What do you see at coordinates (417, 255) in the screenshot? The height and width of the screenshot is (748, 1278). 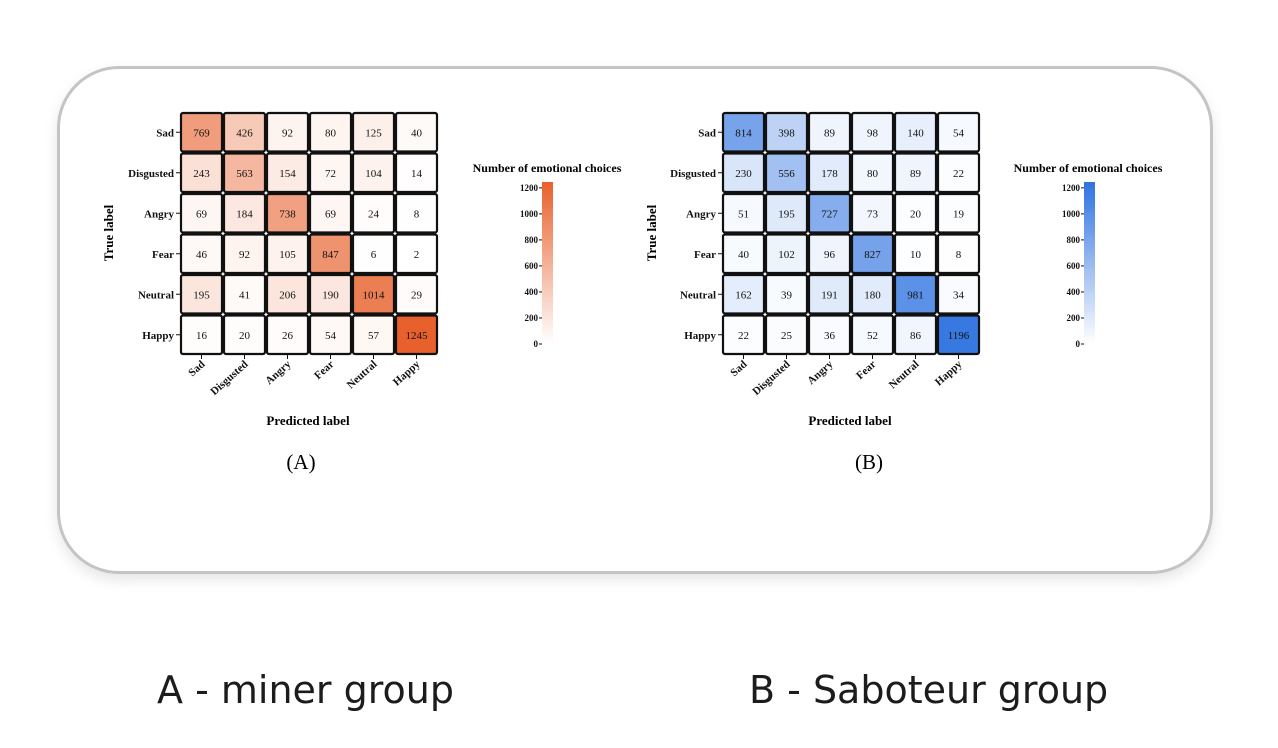 I see `heatmap-cell-value: 2` at bounding box center [417, 255].